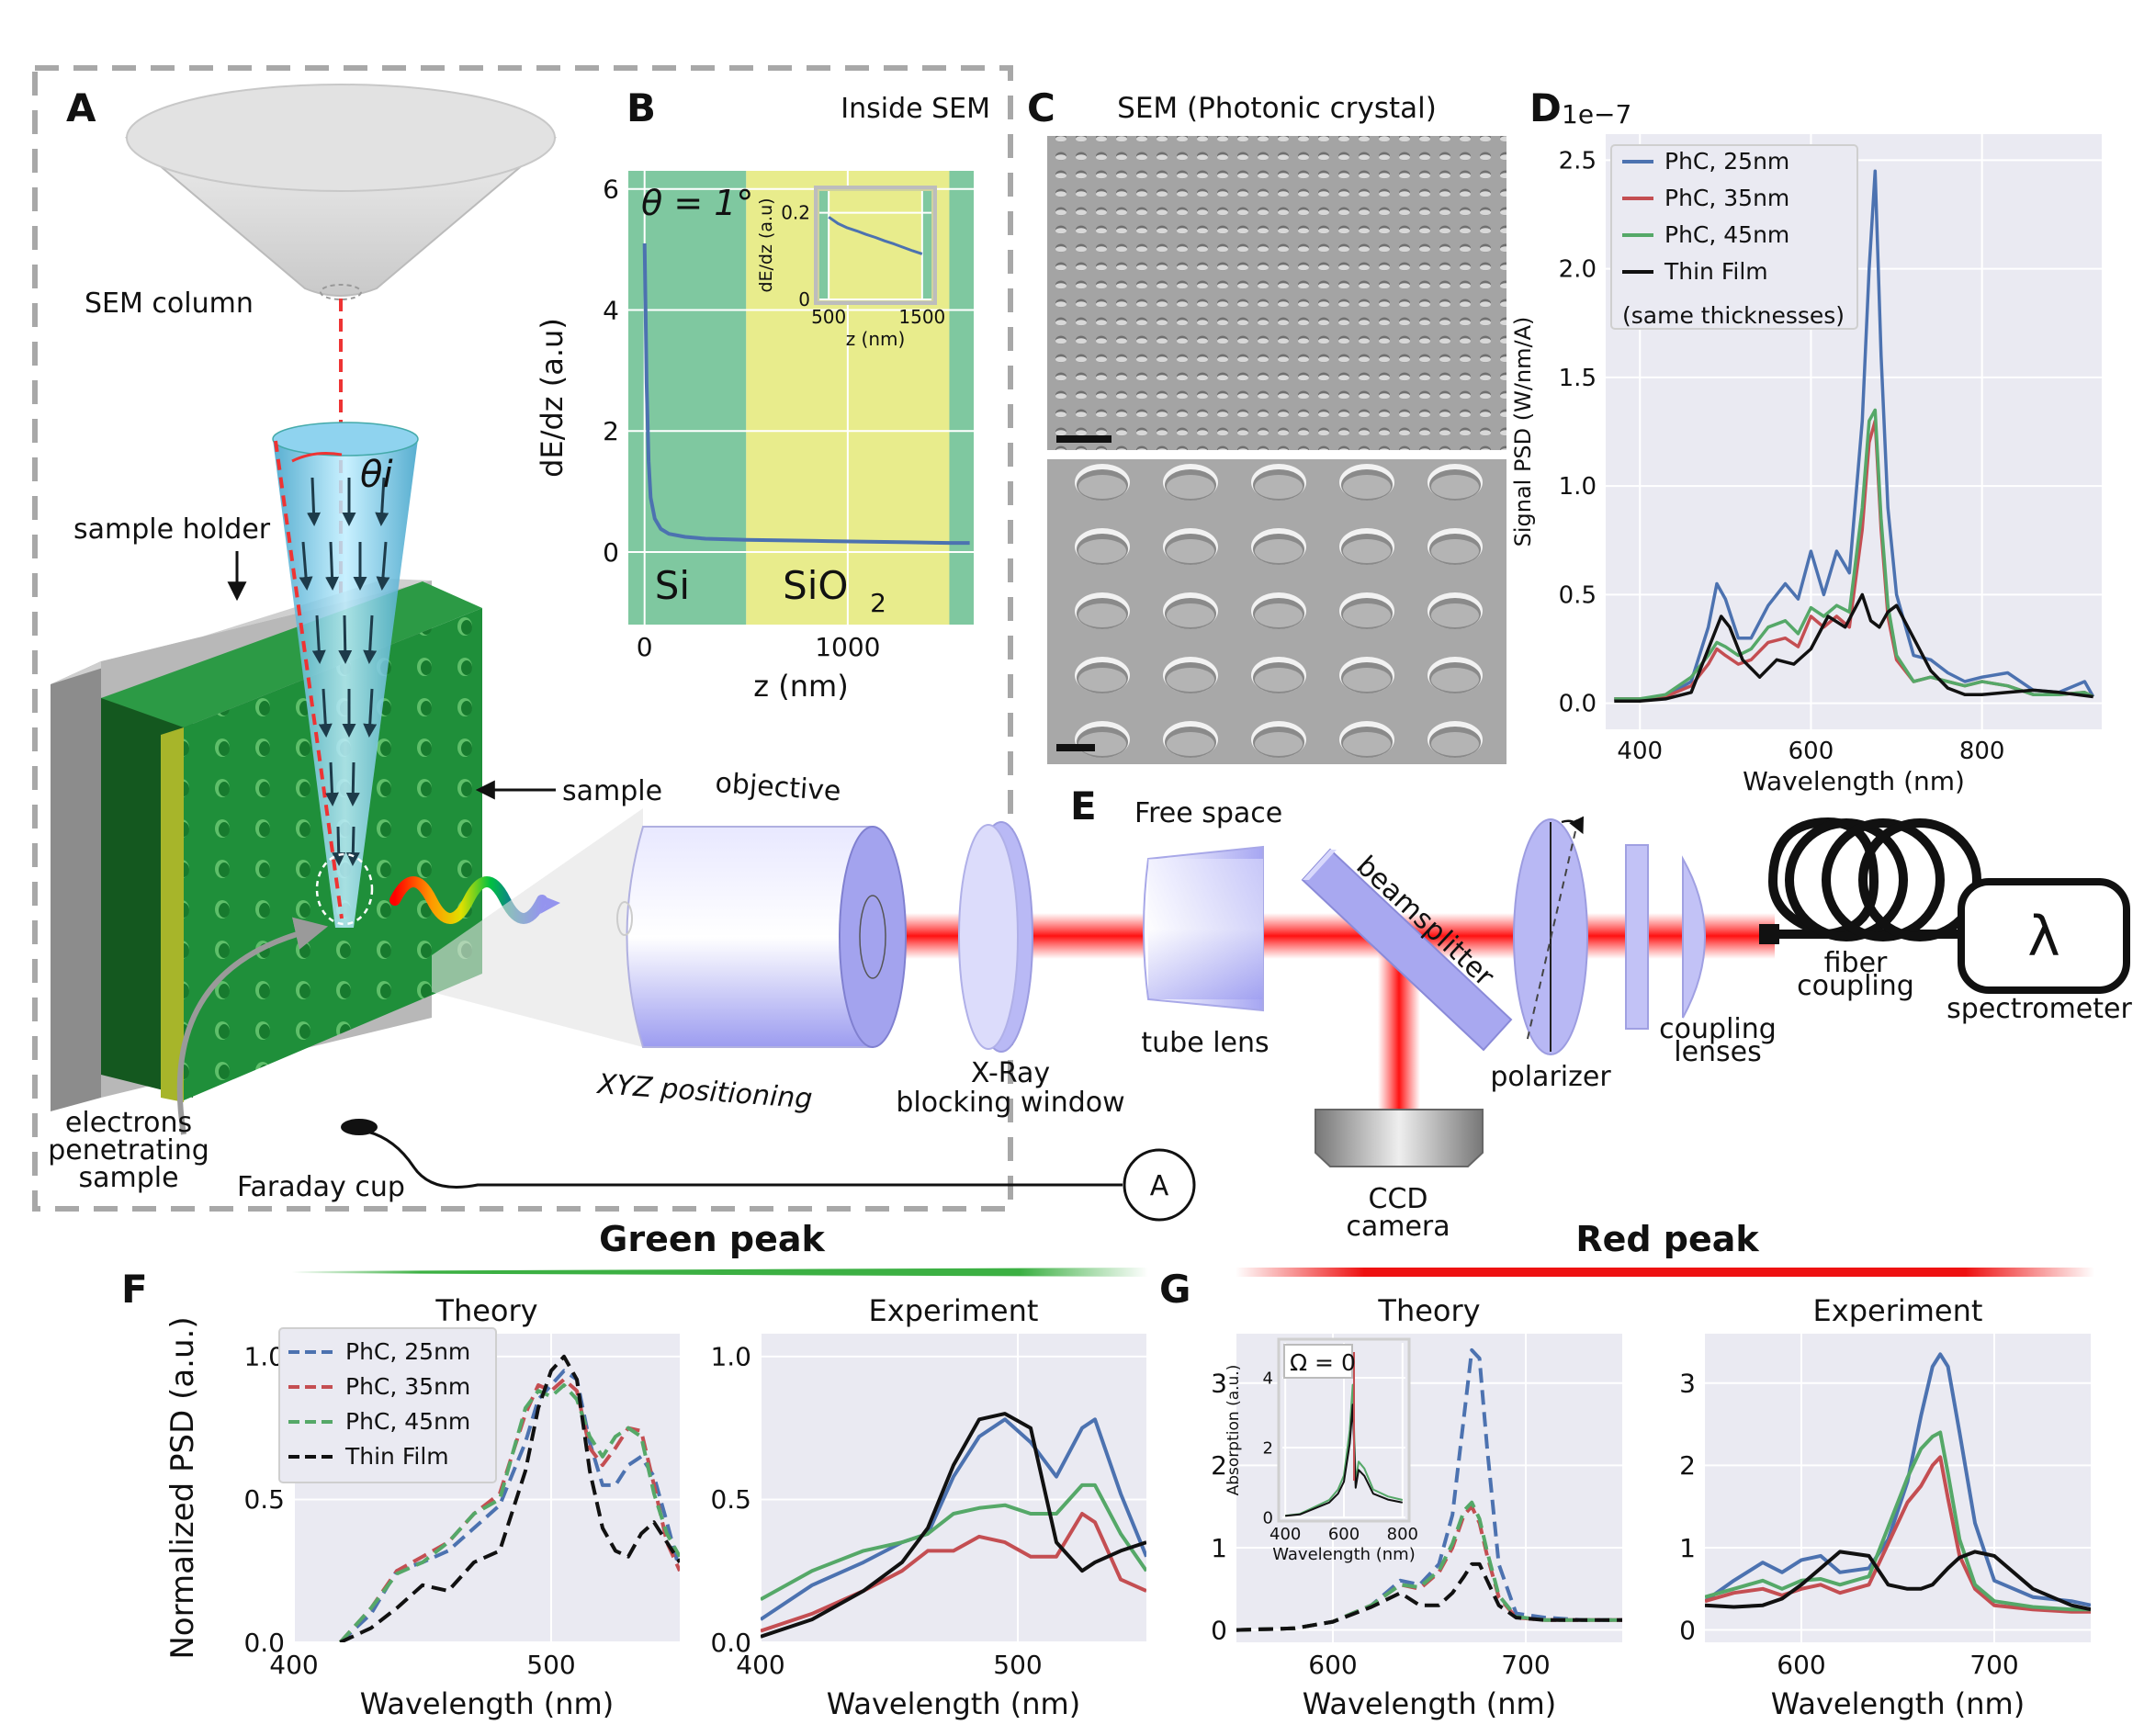  What do you see at coordinates (1578, 270) in the screenshot?
I see `y-tick-label: 2.0` at bounding box center [1578, 270].